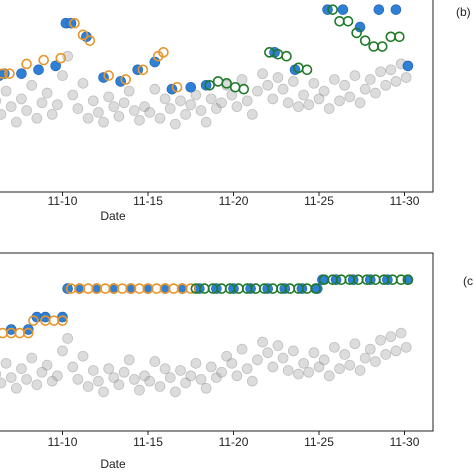  I want to click on panel-label: (b), so click(463, 12).